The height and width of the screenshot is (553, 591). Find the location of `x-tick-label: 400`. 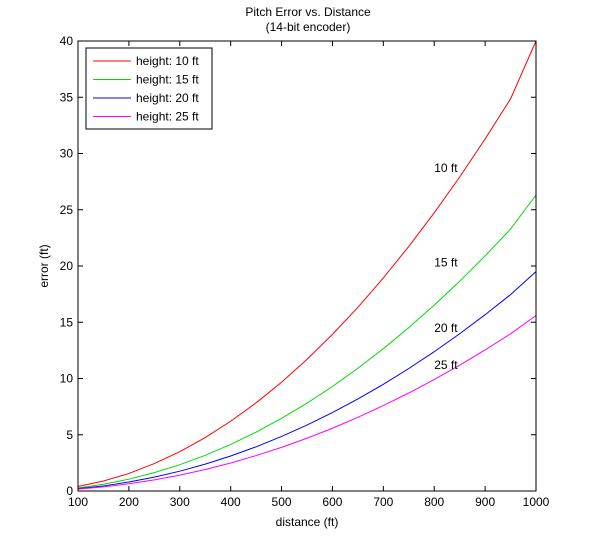

x-tick-label: 400 is located at coordinates (231, 502).